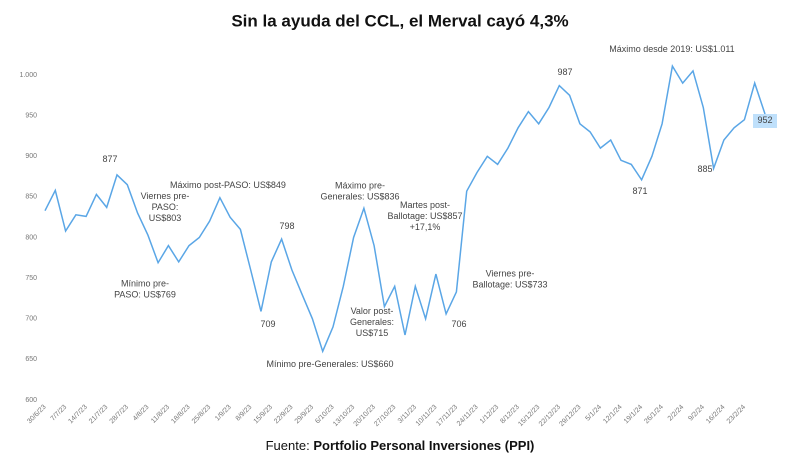 The height and width of the screenshot is (459, 800). What do you see at coordinates (284, 415) in the screenshot?
I see `x-tick-label: 22/9/23` at bounding box center [284, 415].